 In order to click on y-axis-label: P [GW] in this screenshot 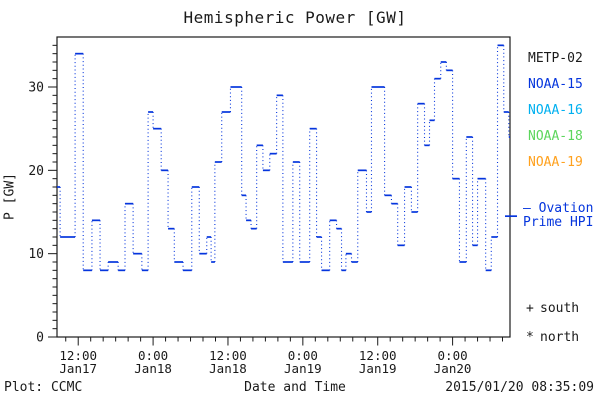, I will do `click(10, 196)`.